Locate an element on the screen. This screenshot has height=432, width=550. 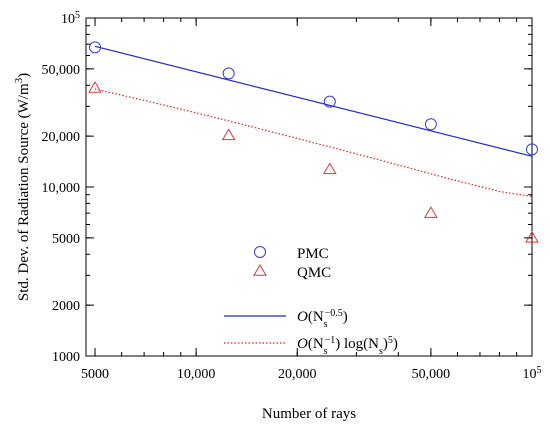
x-axis-title: Number of rays is located at coordinates (309, 414).